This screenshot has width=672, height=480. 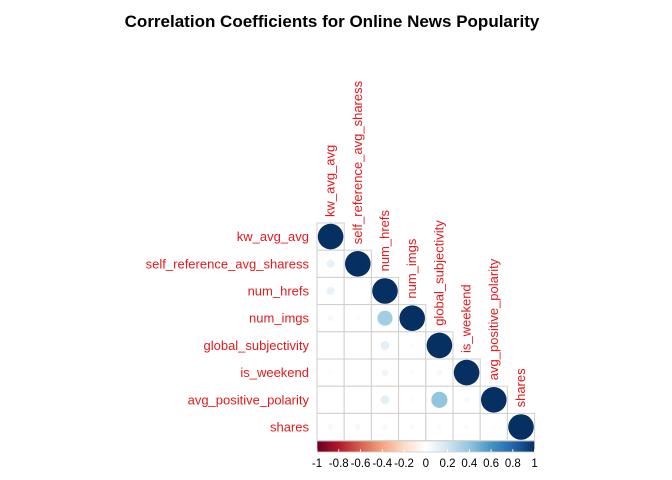 What do you see at coordinates (426, 464) in the screenshot?
I see `colorbar-tick-label: 0` at bounding box center [426, 464].